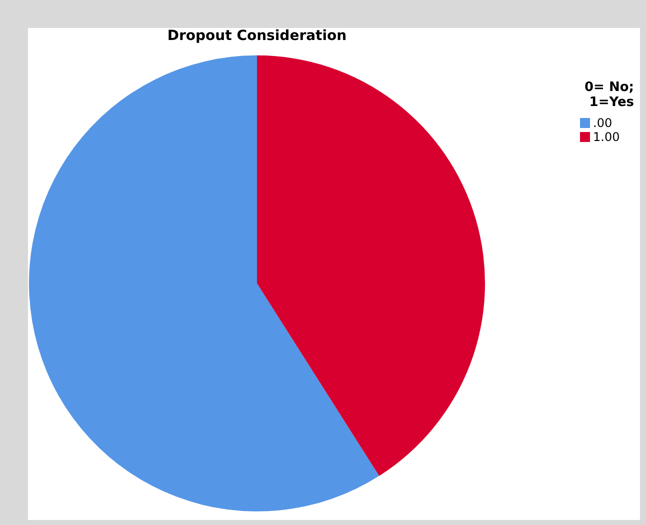 The image size is (646, 525). What do you see at coordinates (606, 137) in the screenshot?
I see `legend-label: 1.00` at bounding box center [606, 137].